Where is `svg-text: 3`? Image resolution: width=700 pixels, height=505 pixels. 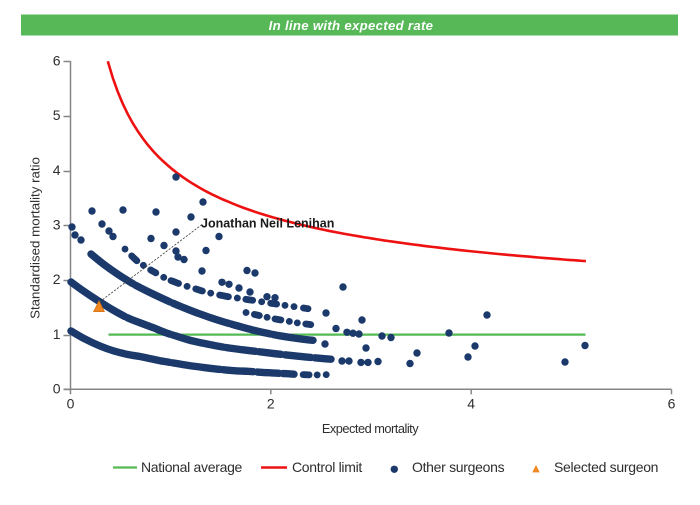
svg-text: 3 is located at coordinates (57, 225).